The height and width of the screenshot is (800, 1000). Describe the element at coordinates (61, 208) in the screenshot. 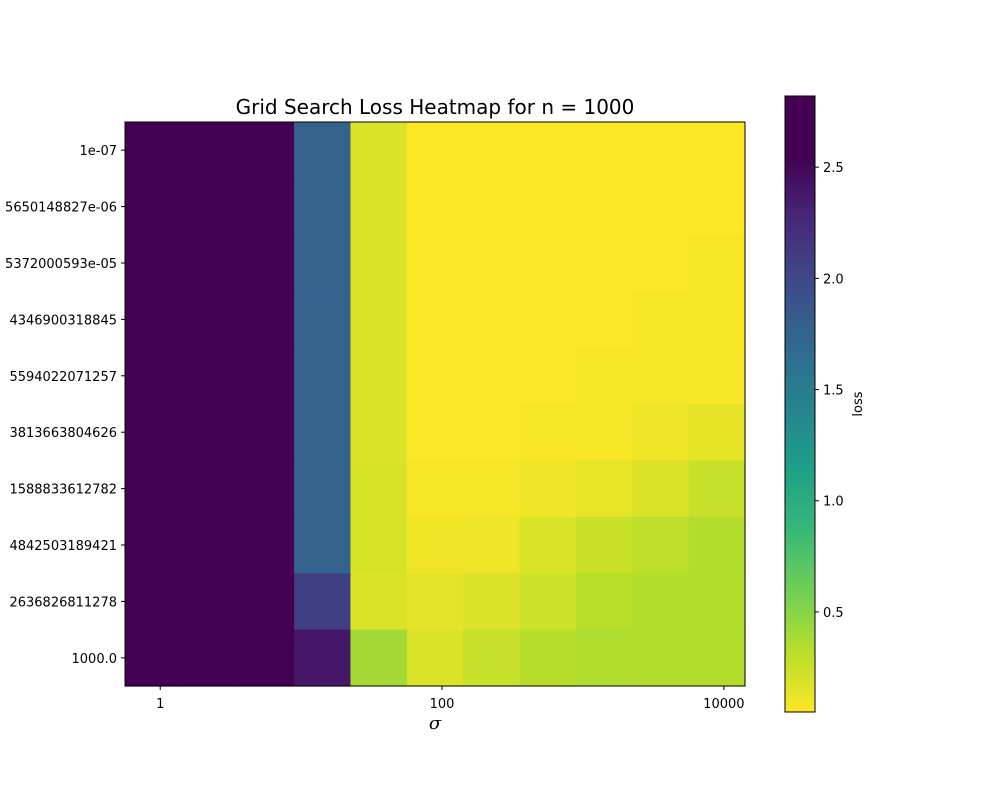

I see `y-tick-label: 5650148827e-06` at that location.